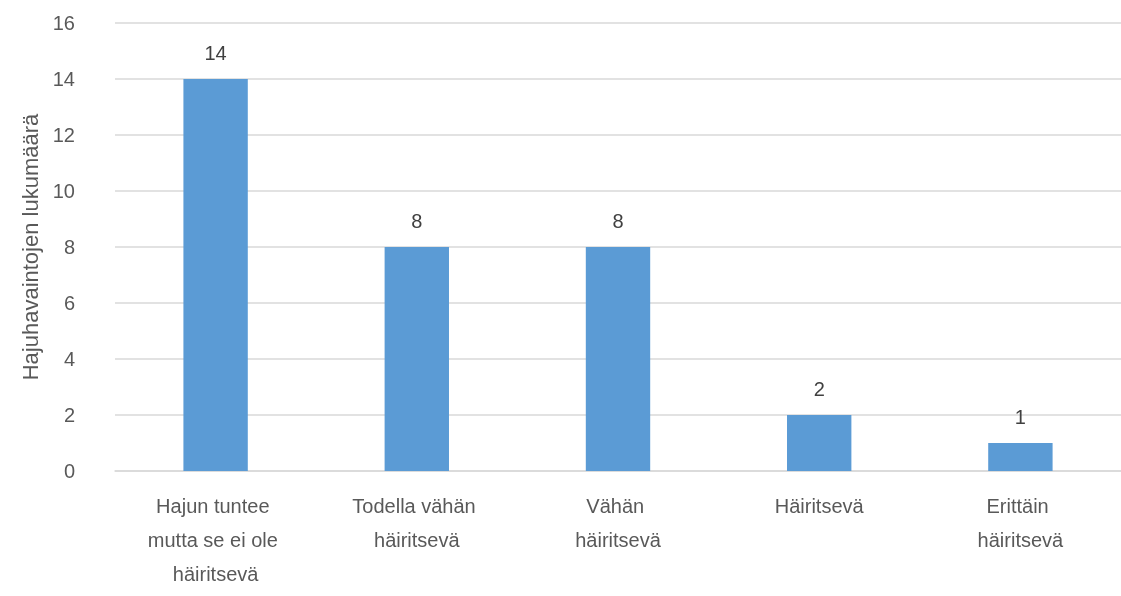  Describe the element at coordinates (69, 471) in the screenshot. I see `y-tick-label: 0` at that location.